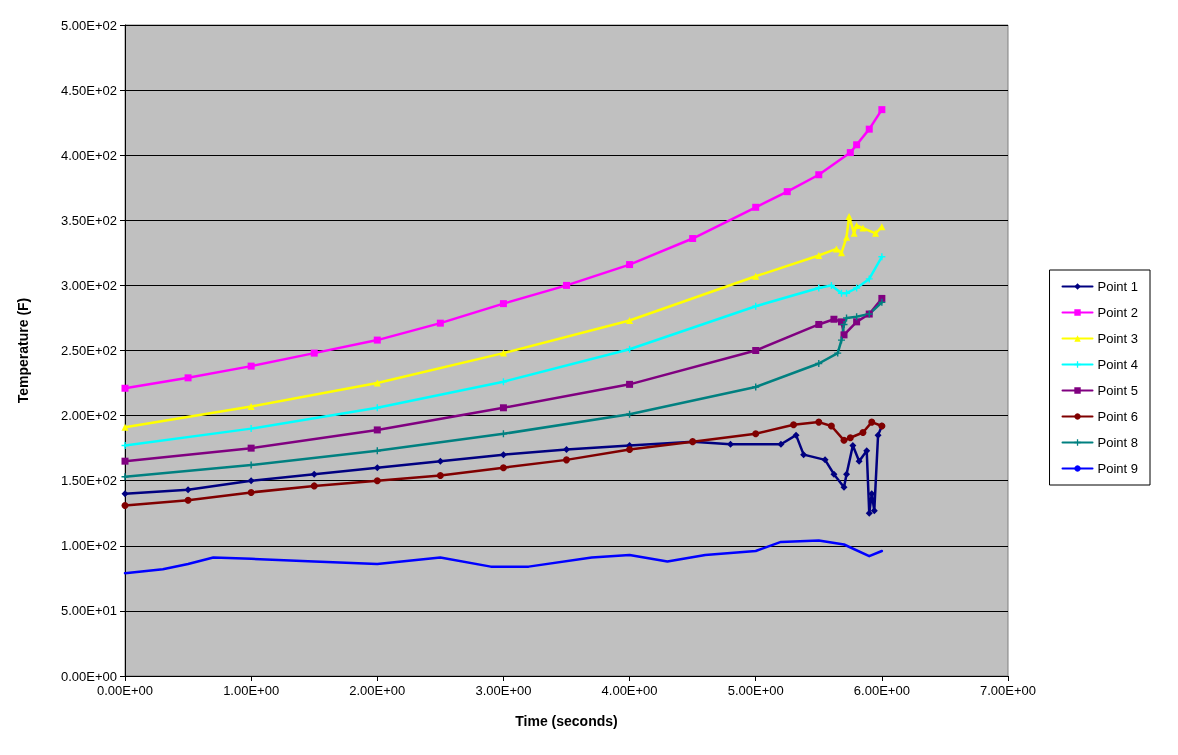  What do you see at coordinates (88, 285) in the screenshot?
I see `y-tick-label: 3.00E+02` at bounding box center [88, 285].